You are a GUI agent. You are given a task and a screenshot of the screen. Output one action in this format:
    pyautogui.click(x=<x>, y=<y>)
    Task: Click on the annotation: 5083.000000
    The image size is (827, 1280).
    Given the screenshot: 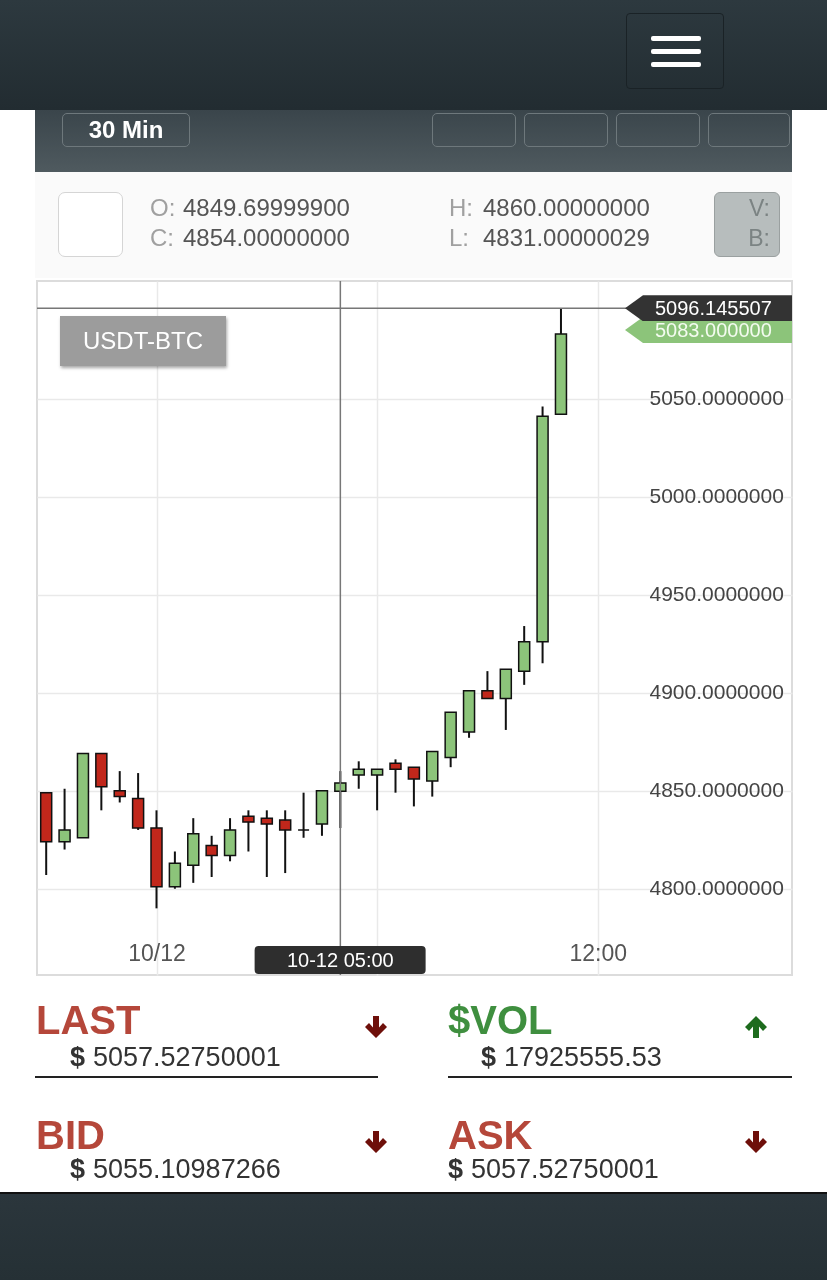 What is the action you would take?
    pyautogui.click(x=708, y=330)
    